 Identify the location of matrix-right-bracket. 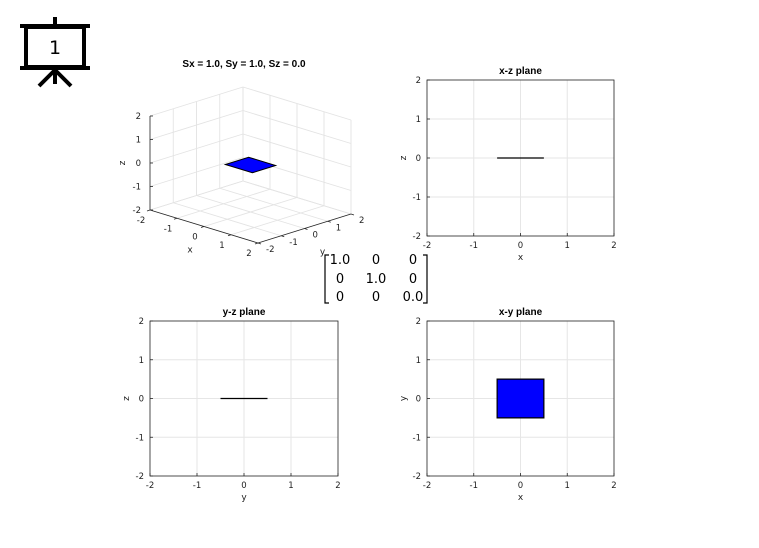
(425, 279).